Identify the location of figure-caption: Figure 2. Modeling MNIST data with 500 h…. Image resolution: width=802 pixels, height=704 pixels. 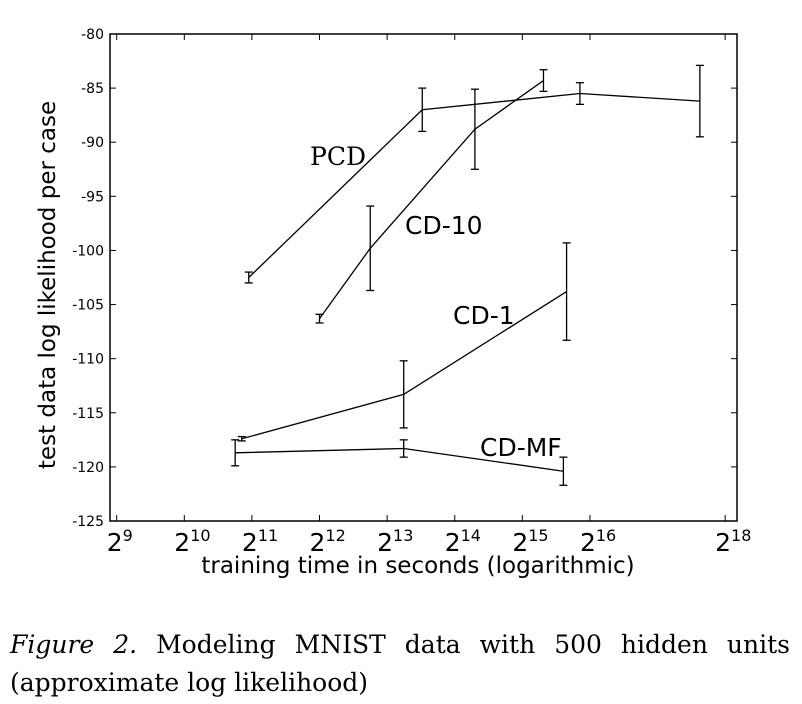
(400, 664).